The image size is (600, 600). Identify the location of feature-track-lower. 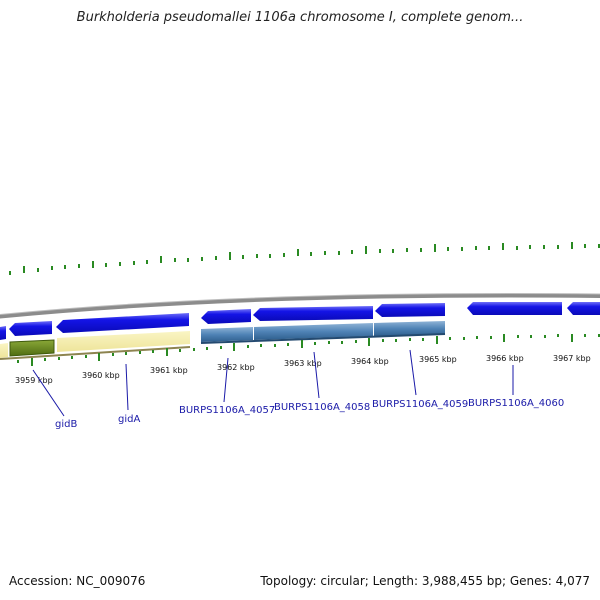
(223, 340).